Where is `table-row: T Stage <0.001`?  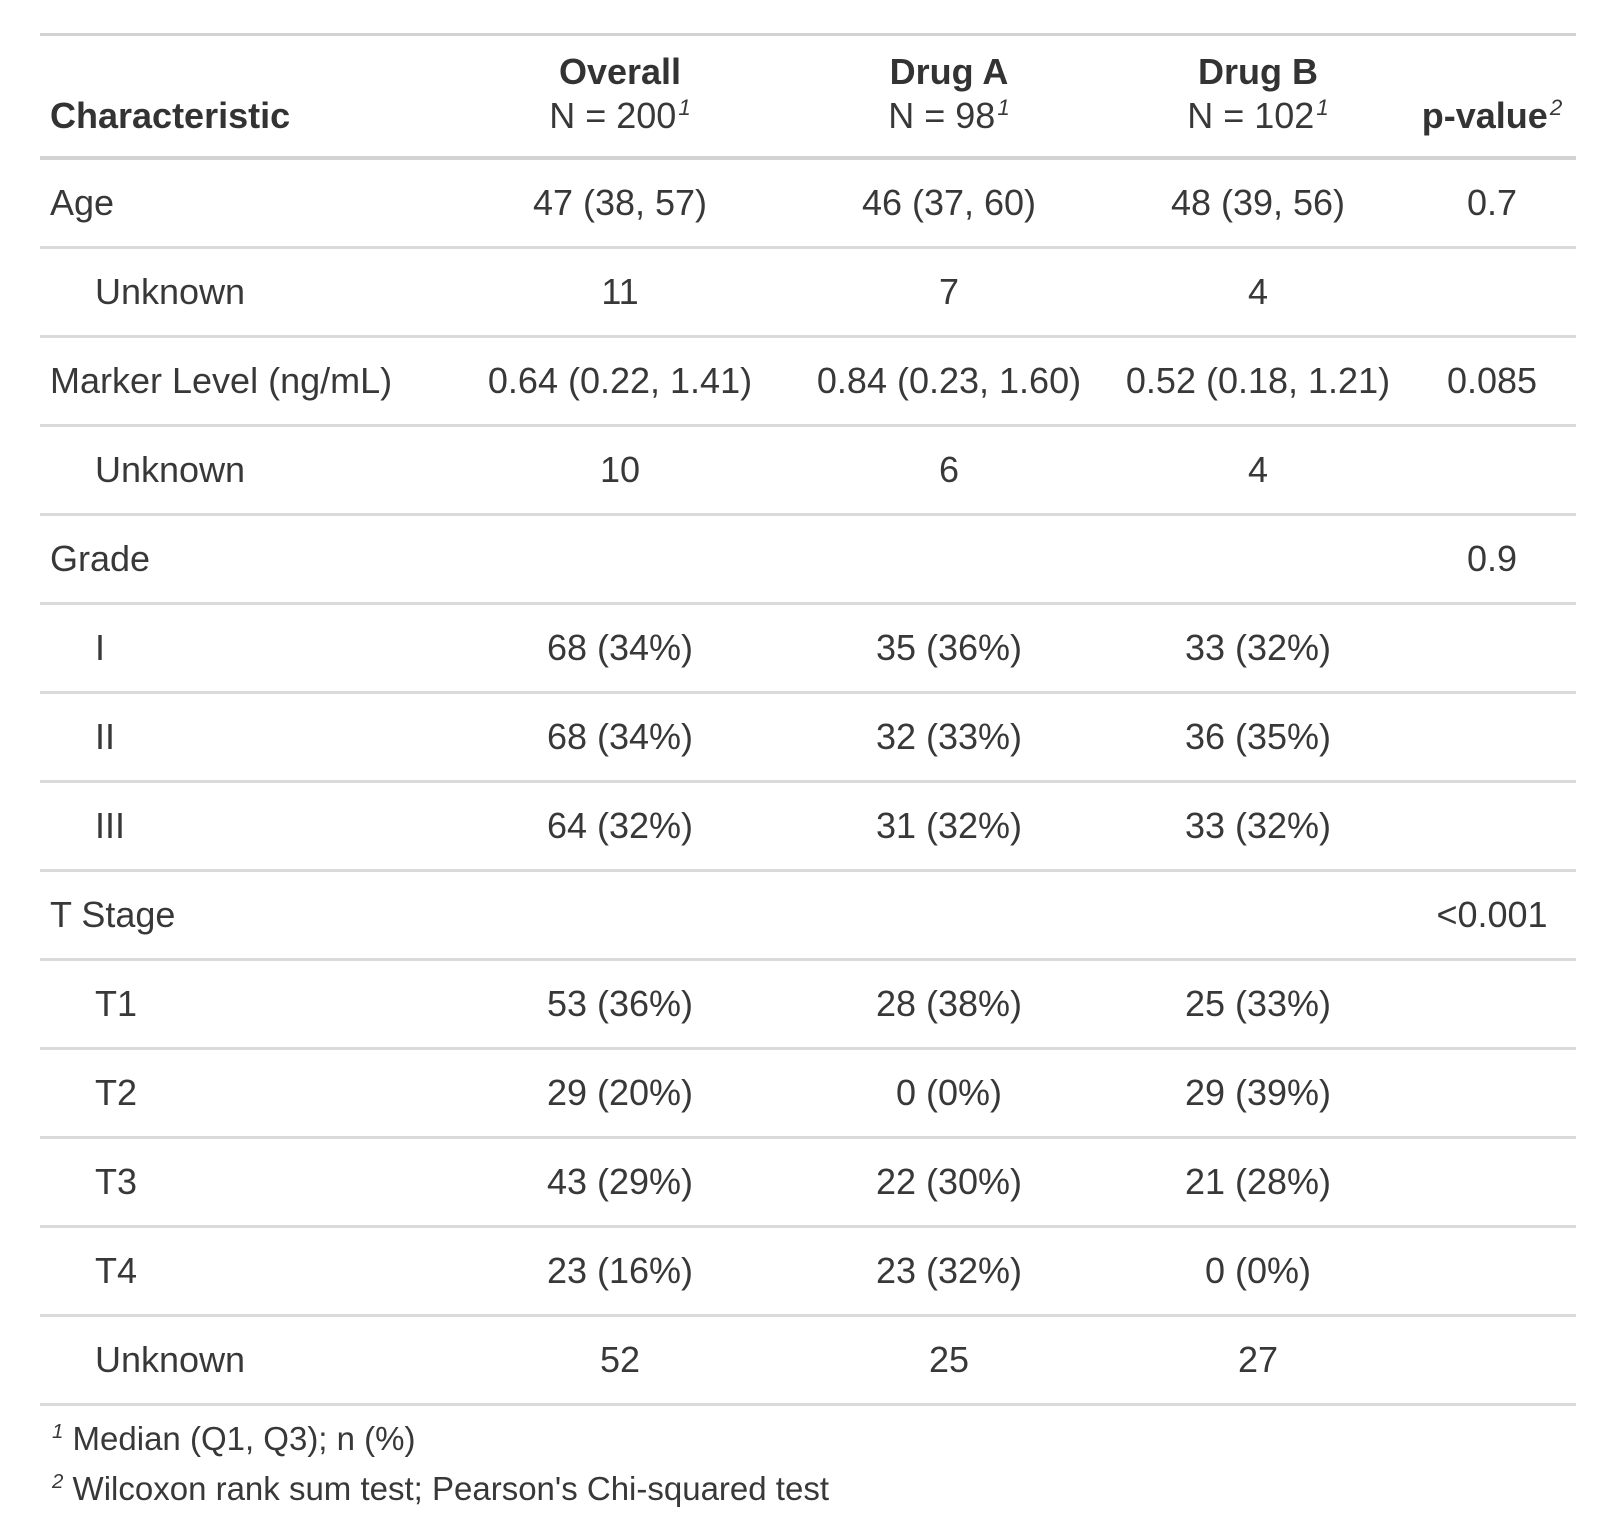
table-row: T Stage <0.001 is located at coordinates (808, 915).